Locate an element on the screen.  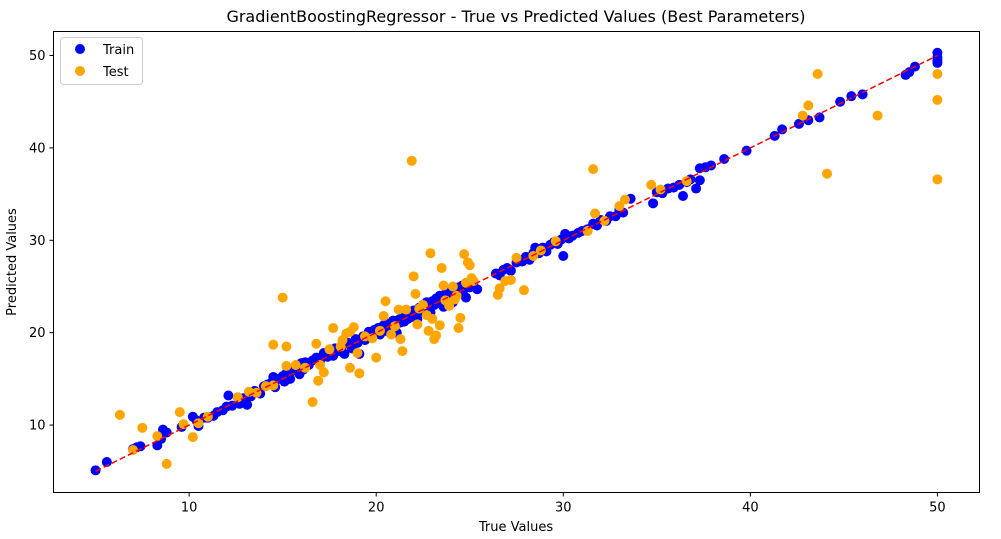
x-axis: 10 20 30 40 50 is located at coordinates (563, 504).